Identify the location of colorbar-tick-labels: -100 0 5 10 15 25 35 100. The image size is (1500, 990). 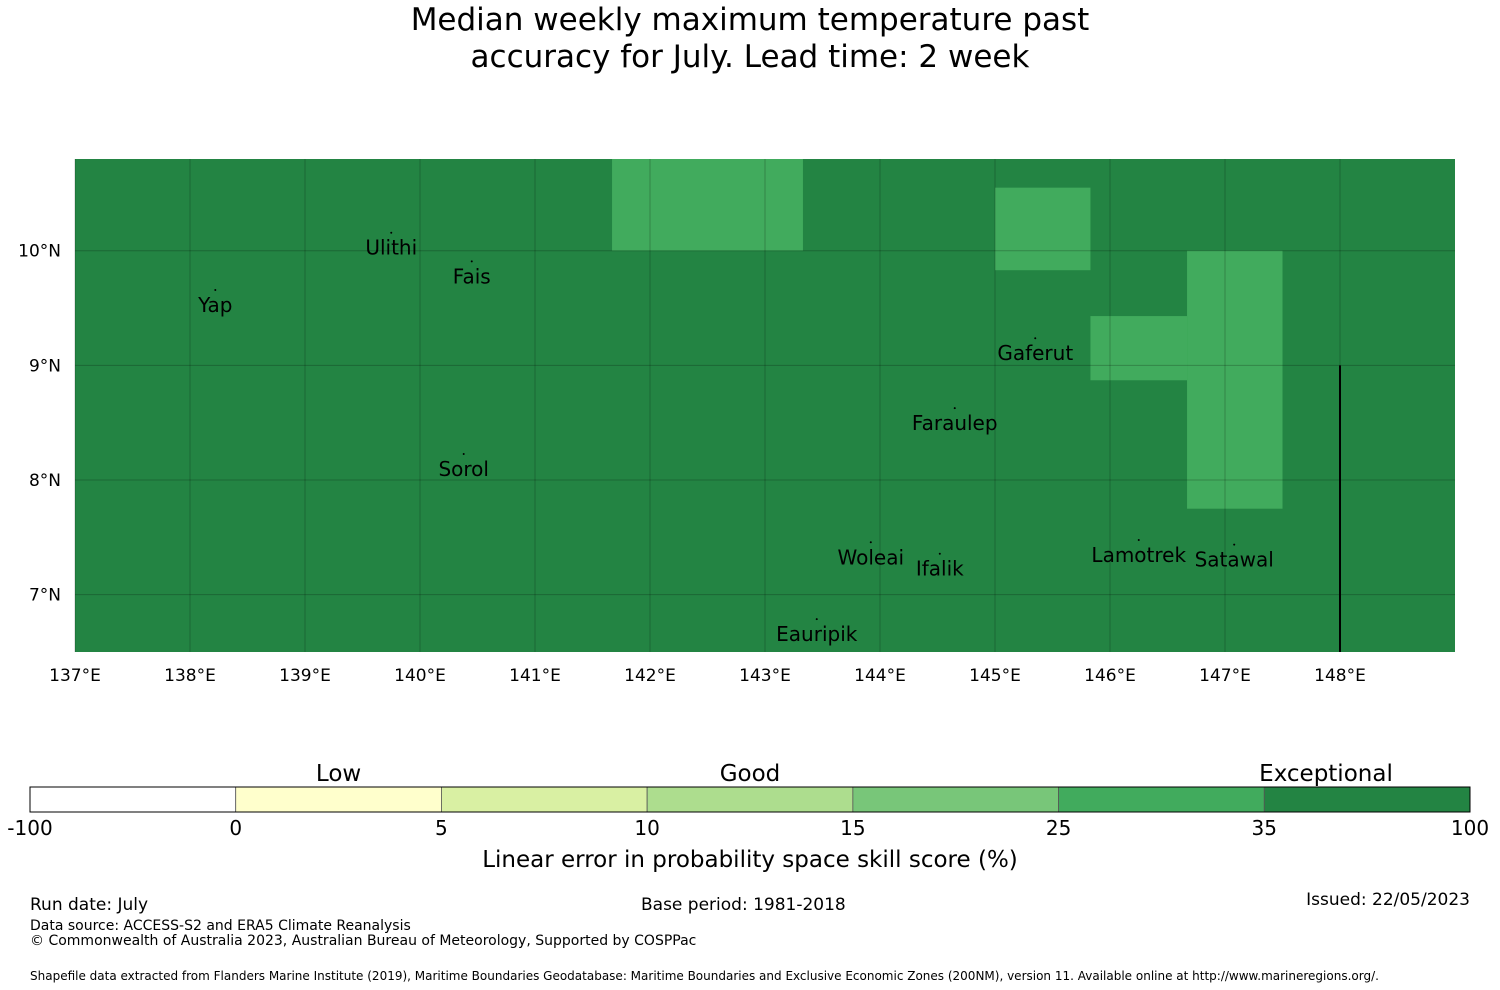
(748, 828).